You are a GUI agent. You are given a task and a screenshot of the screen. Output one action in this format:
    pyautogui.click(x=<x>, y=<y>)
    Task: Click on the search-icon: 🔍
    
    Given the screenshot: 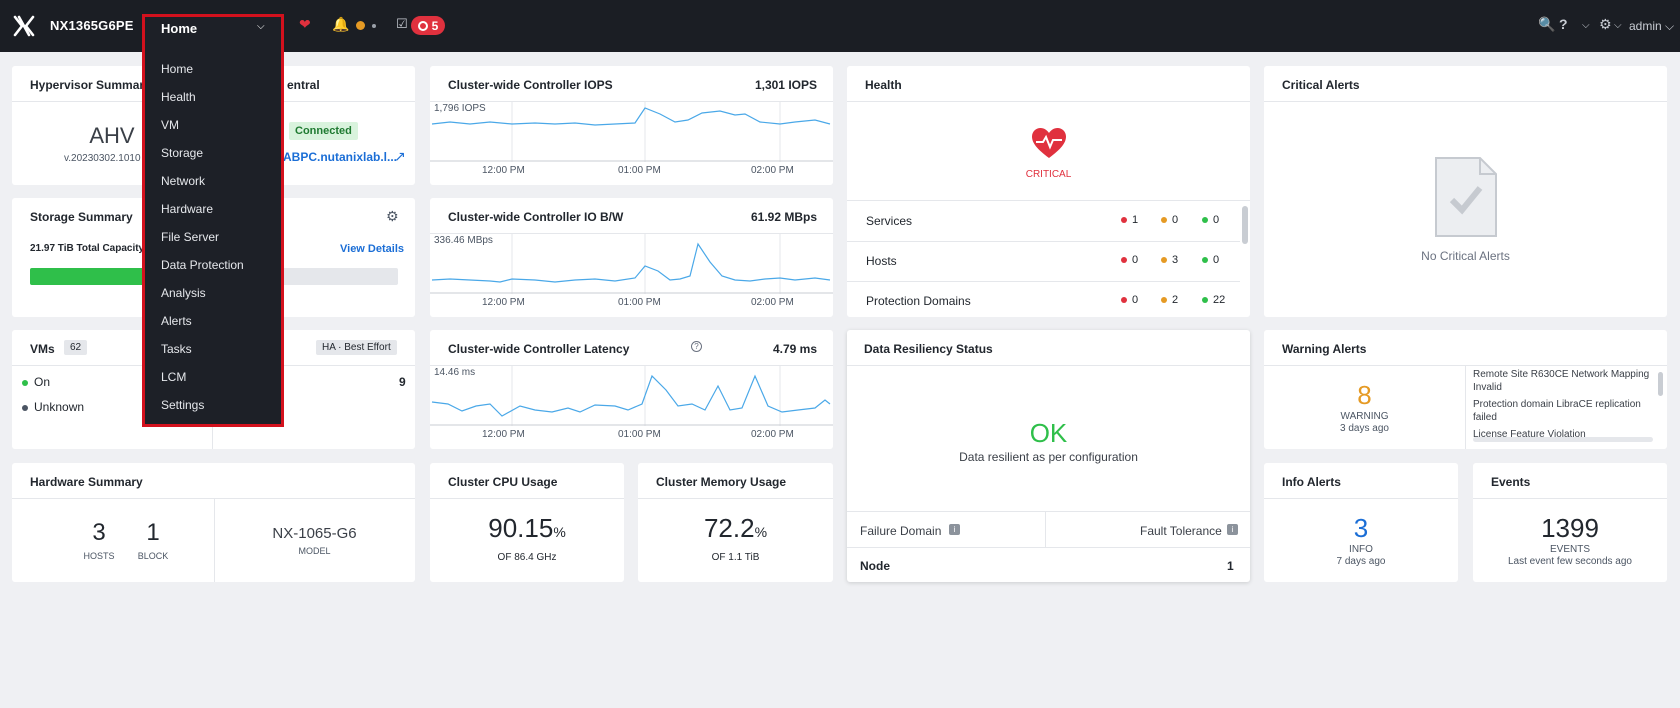 What is the action you would take?
    pyautogui.click(x=1547, y=24)
    